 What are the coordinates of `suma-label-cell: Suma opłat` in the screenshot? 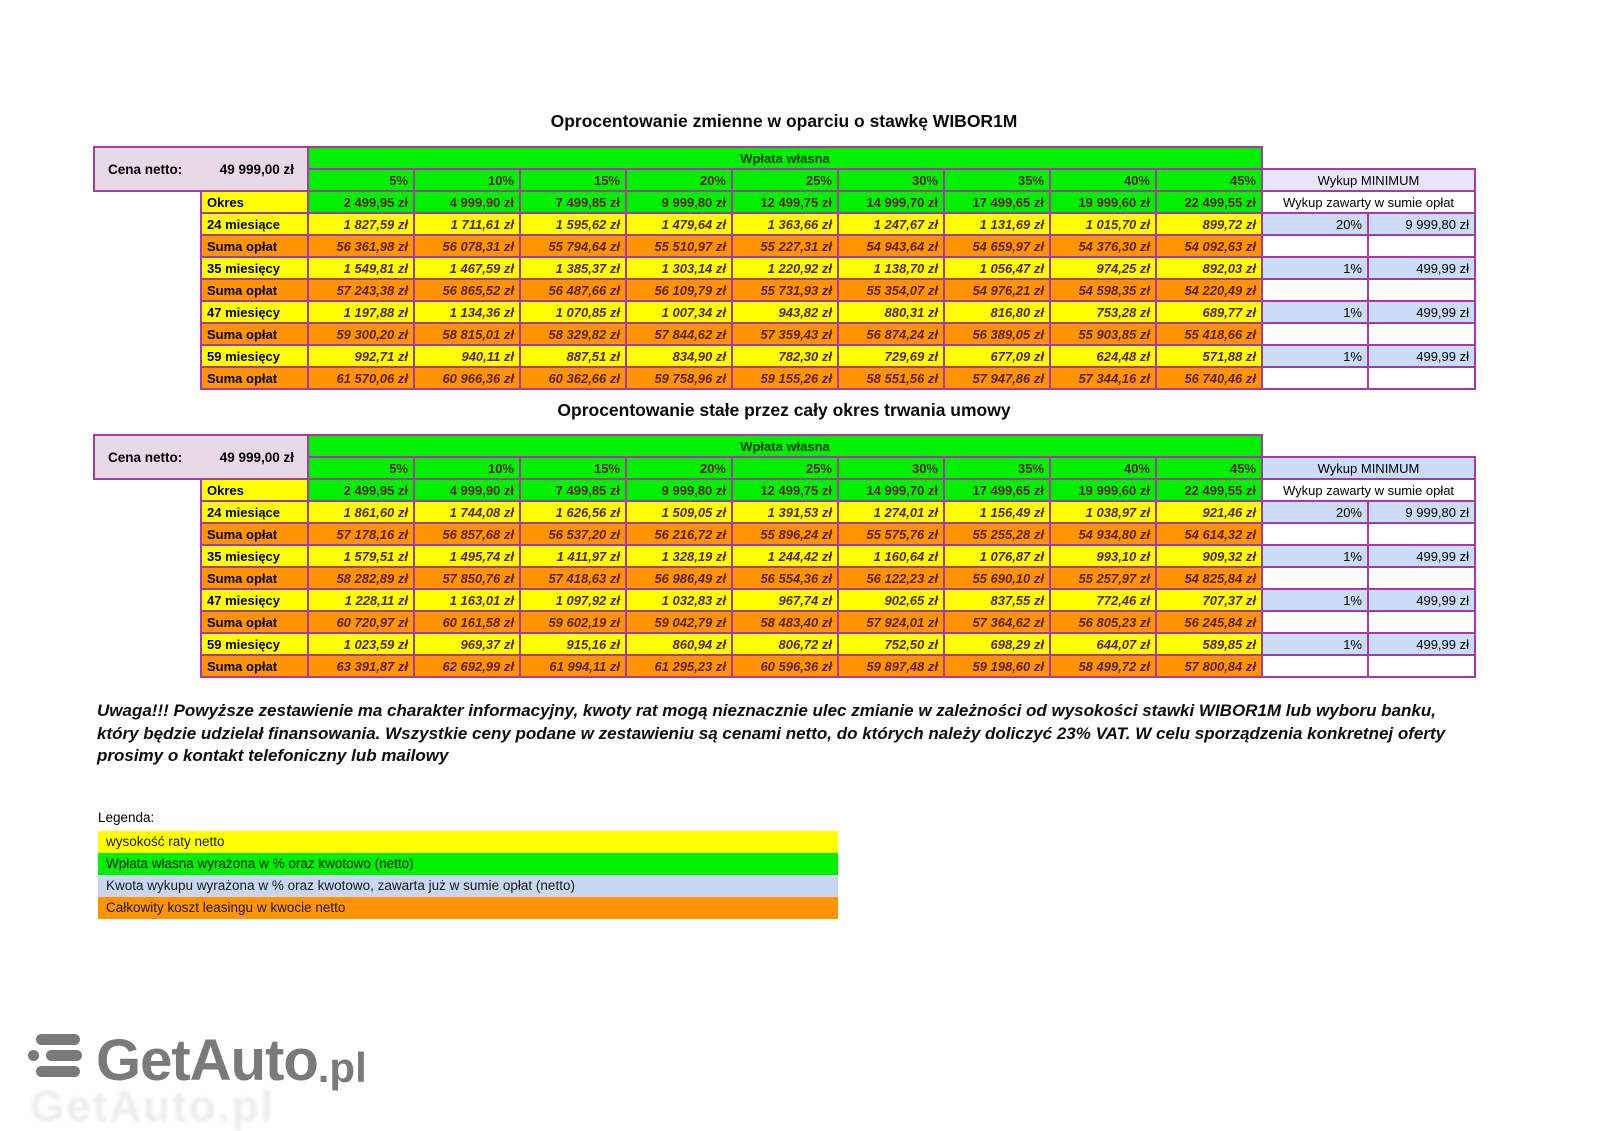 It's located at (254, 334).